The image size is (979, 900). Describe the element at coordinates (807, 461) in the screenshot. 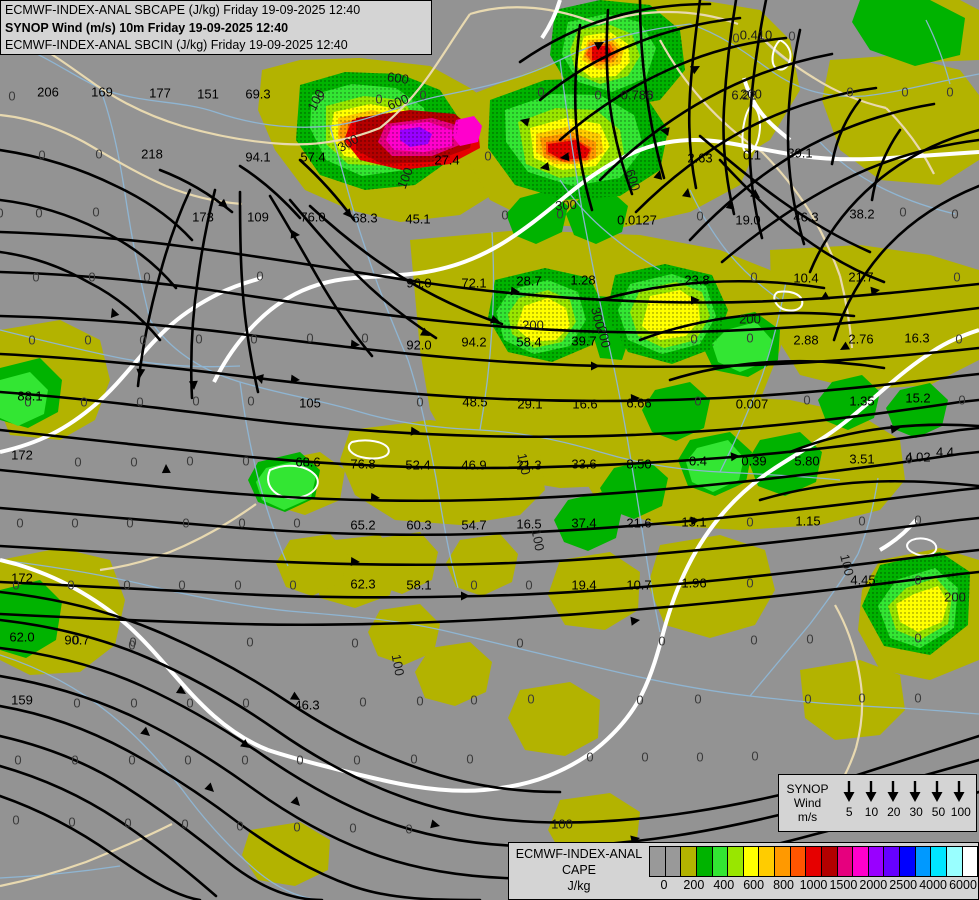

I see `sbcin-value: 5.80` at that location.